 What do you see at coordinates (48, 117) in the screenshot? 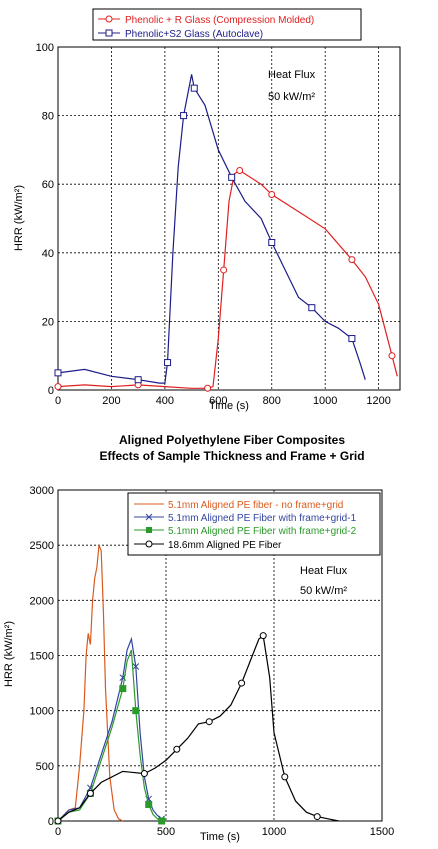
I see `y-tick-label: 80` at bounding box center [48, 117].